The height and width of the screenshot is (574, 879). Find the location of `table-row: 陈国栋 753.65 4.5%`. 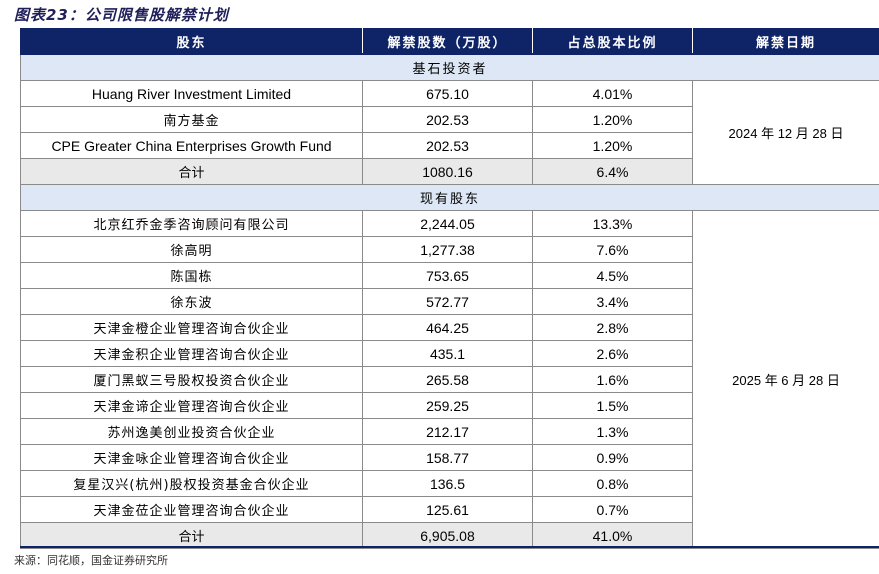

table-row: 陈国栋 753.65 4.5% is located at coordinates (449, 275).